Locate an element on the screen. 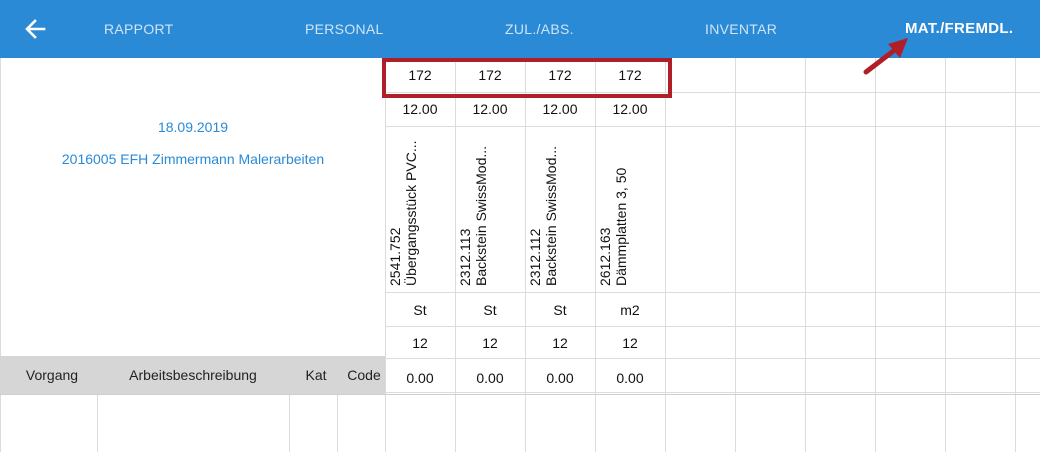  material-number: 2312.112 is located at coordinates (535, 257).